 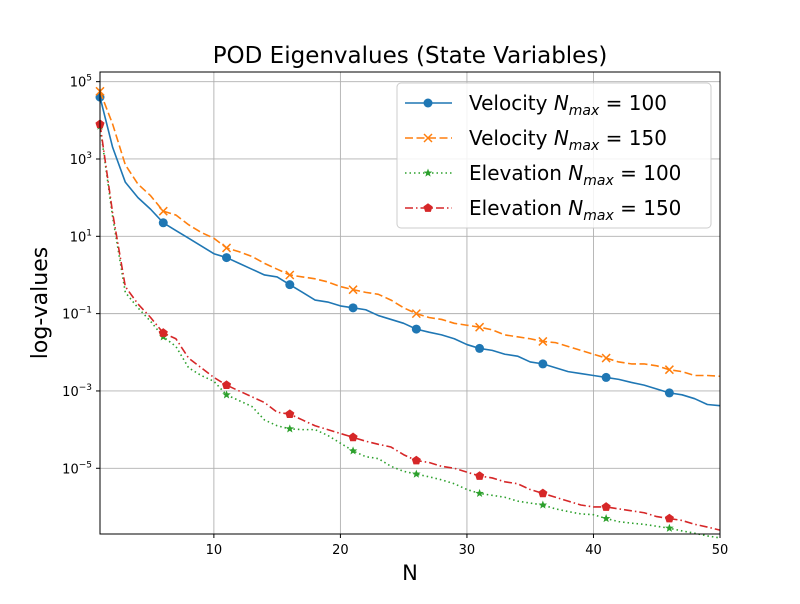 I want to click on chart-title: POD Eigenvalues (State Variables), so click(x=410, y=56).